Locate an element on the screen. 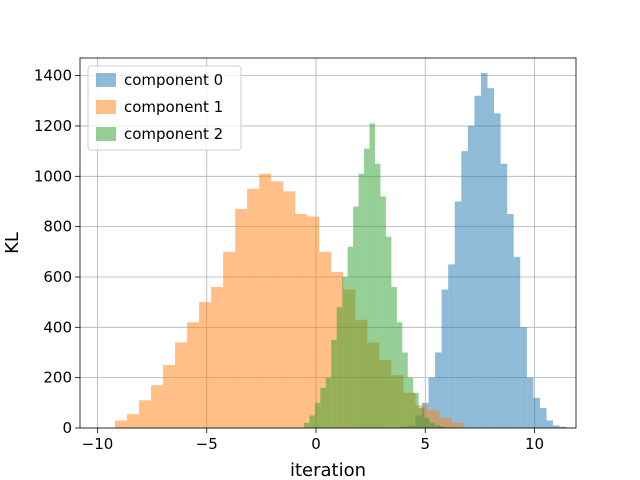 This screenshot has height=480, width=640. y-tick-label: 1400 is located at coordinates (53, 76).